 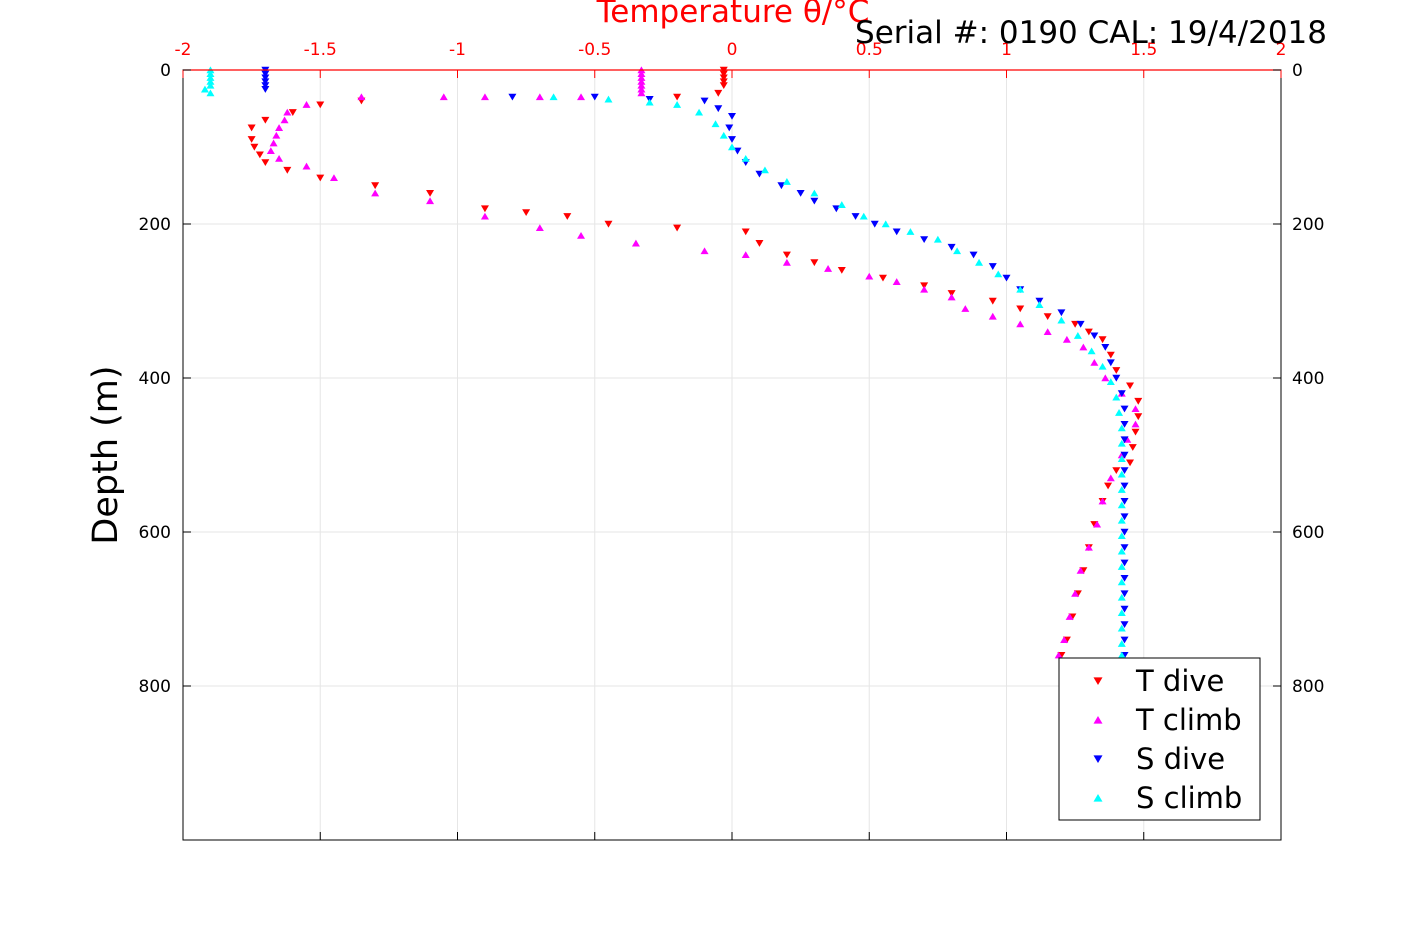 I want to click on x-tick-label: 1.5, so click(x=1143, y=50).